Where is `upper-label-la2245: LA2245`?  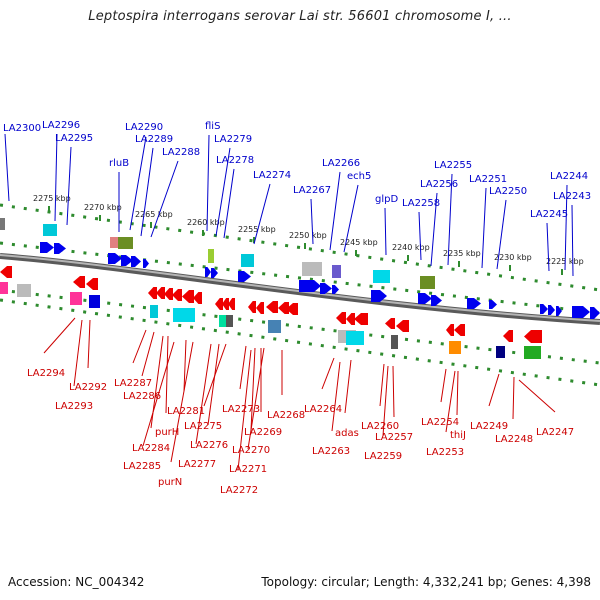
upper-label-la2245: LA2245 is located at coordinates (549, 214).